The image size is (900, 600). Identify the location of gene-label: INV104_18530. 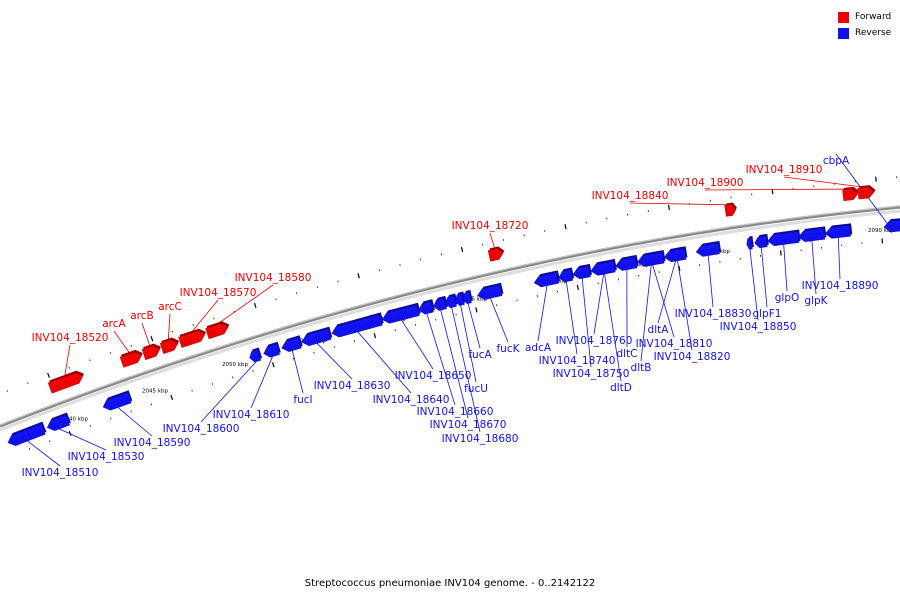
(106, 457).